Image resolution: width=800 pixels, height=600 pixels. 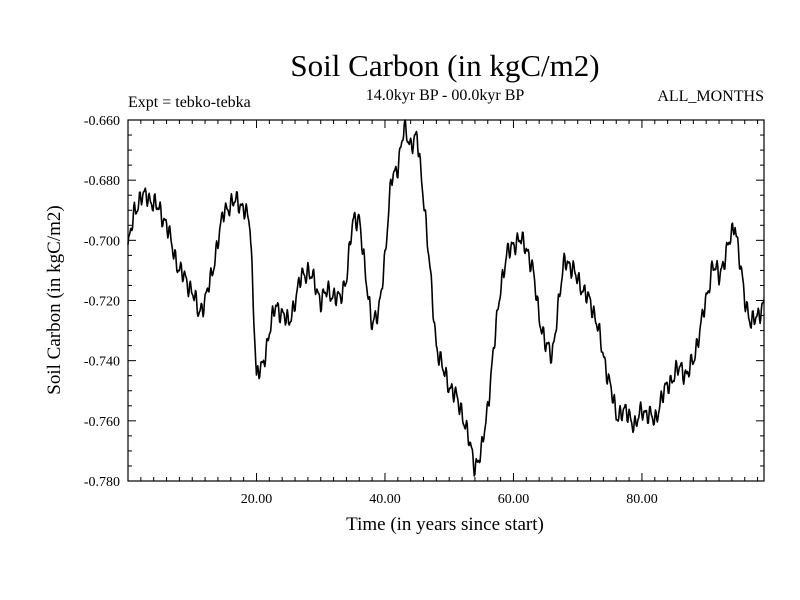 What do you see at coordinates (710, 96) in the screenshot?
I see `period-label: ALL_MONTHS` at bounding box center [710, 96].